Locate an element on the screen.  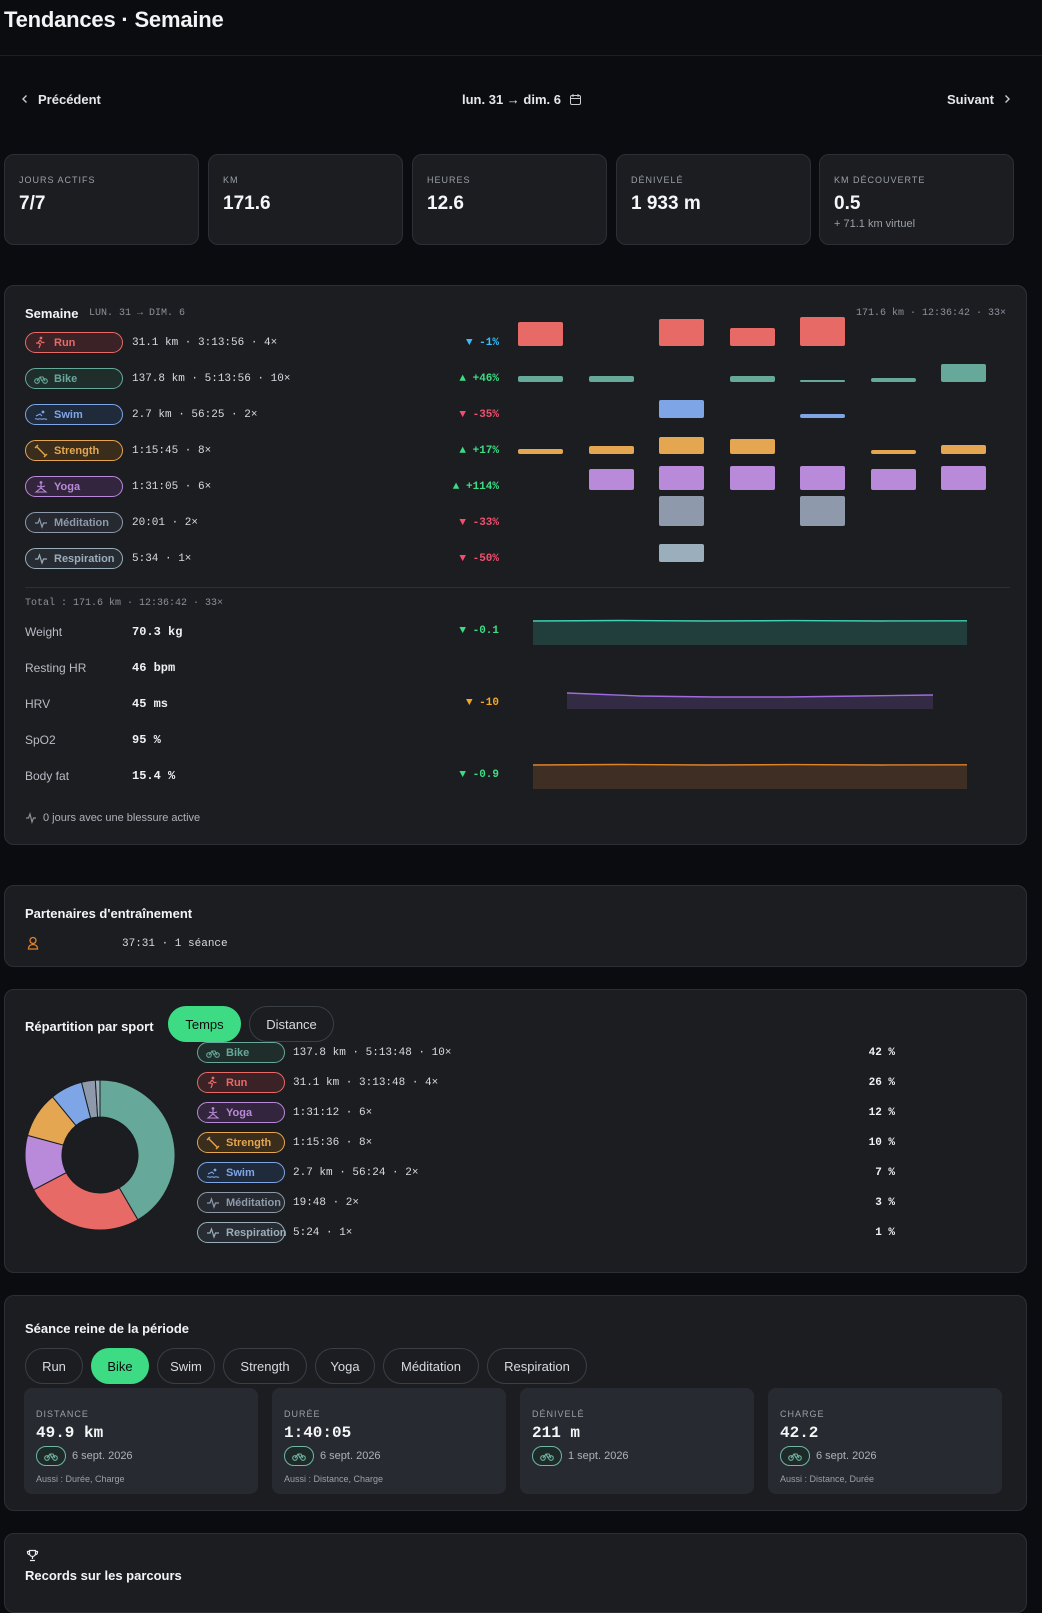
tab-temps: Temps is located at coordinates (204, 1024).